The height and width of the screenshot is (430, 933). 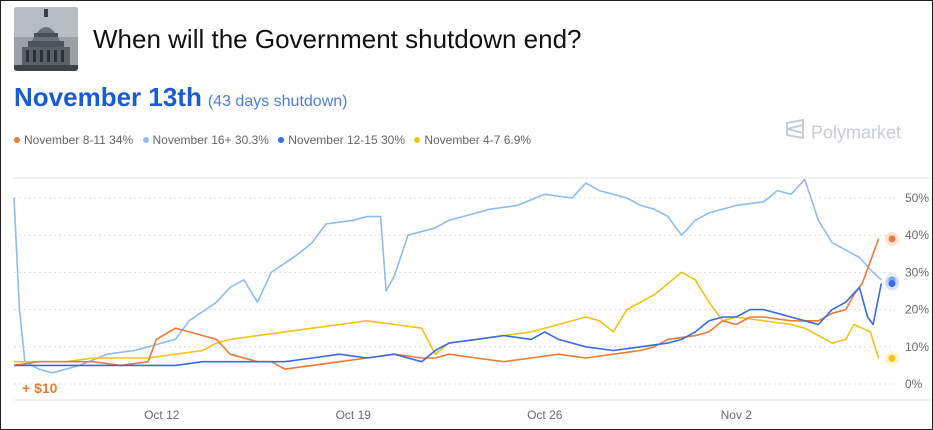 What do you see at coordinates (354, 415) in the screenshot?
I see `x-tick-label: Oct 19` at bounding box center [354, 415].